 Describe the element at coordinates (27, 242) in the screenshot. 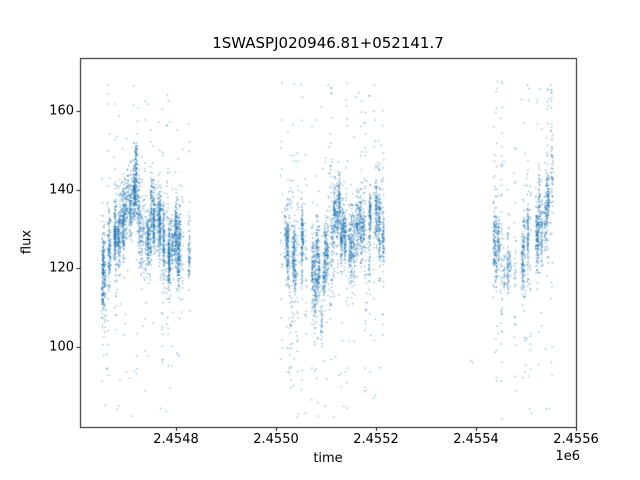

I see `y-axis-label: flux` at that location.